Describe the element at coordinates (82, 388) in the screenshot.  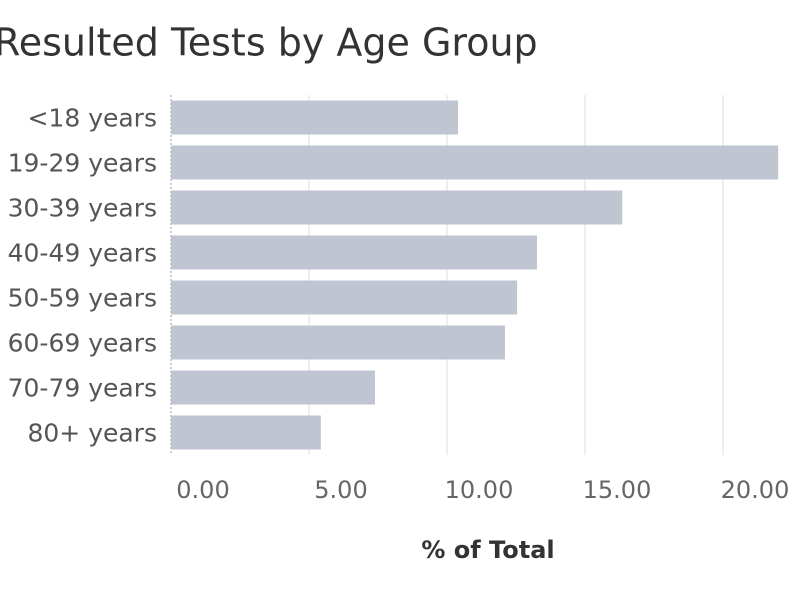
I see `y-tick-label: 70-79 years` at that location.